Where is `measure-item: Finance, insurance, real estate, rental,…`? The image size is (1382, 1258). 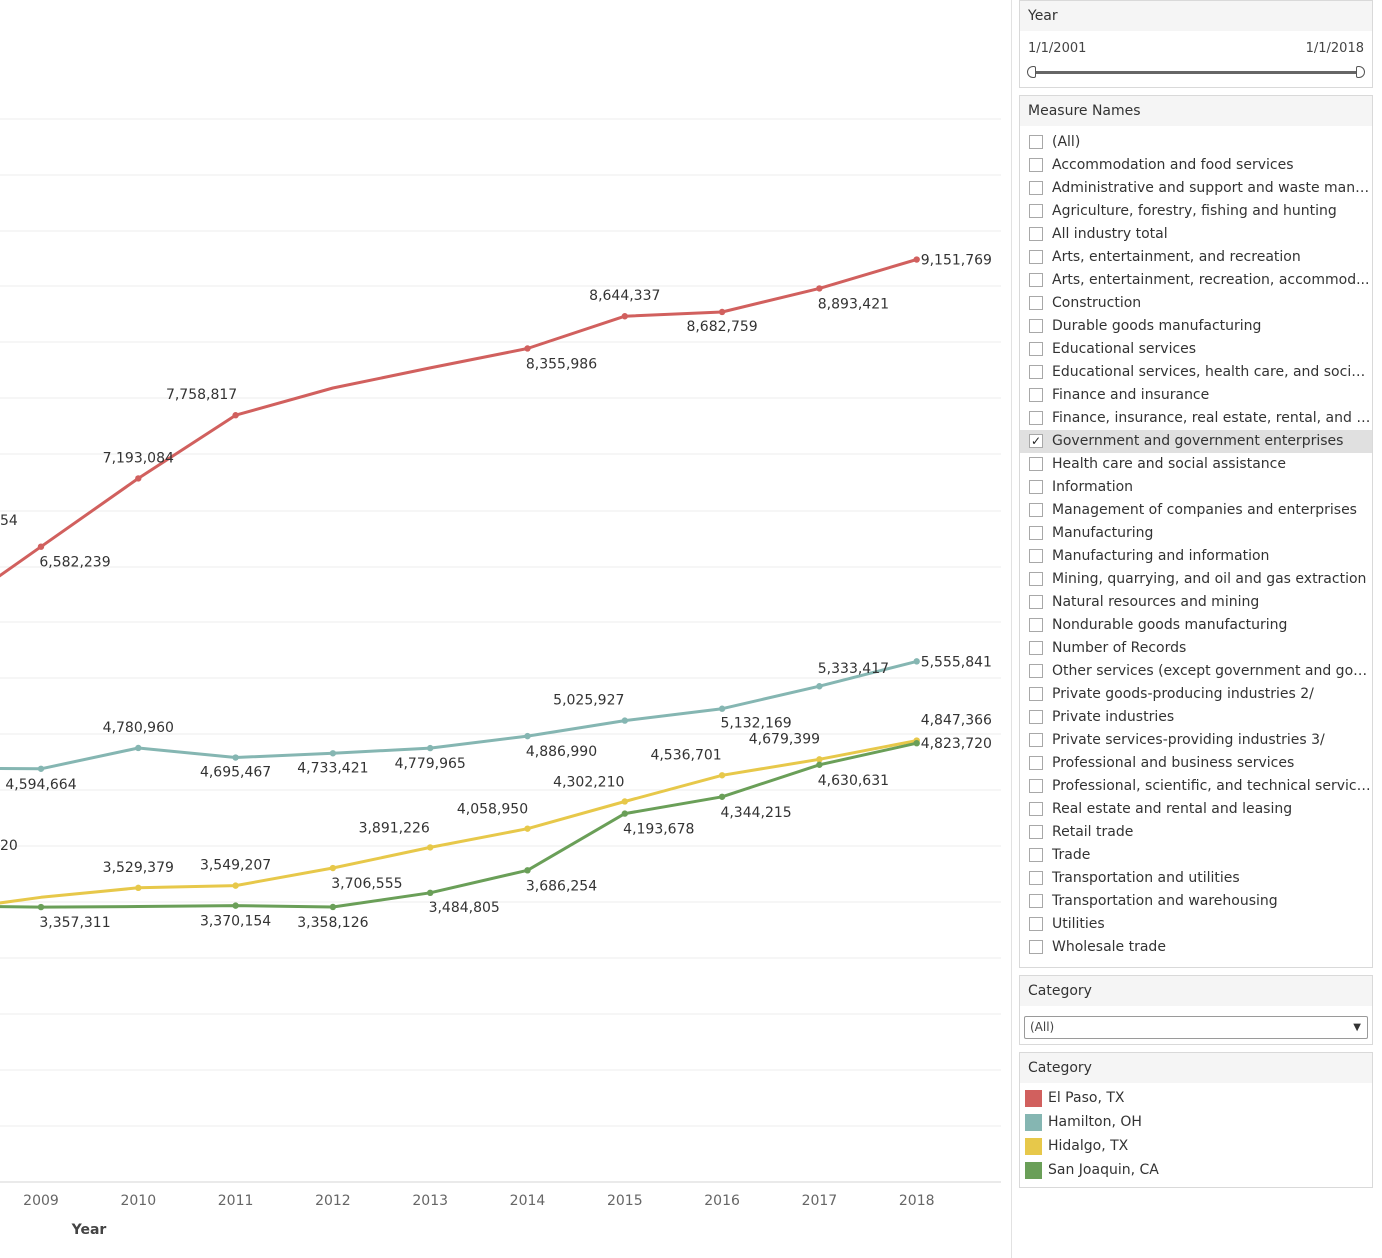 measure-item: Finance, insurance, real estate, rental,… is located at coordinates (1196, 418).